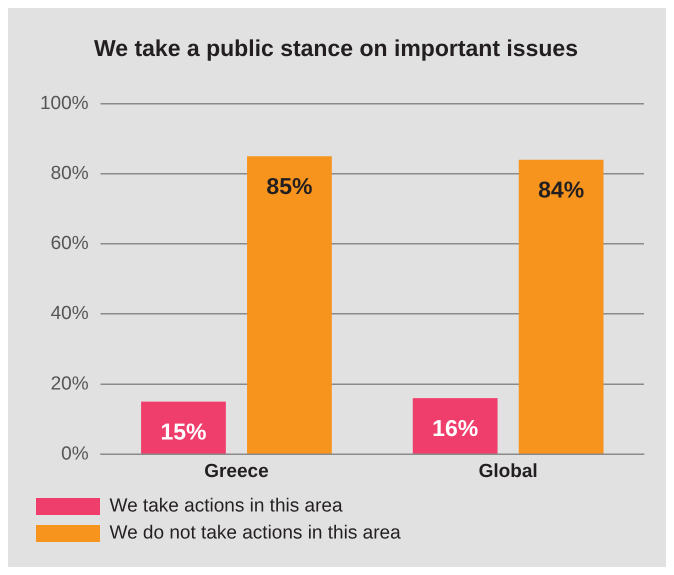  Describe the element at coordinates (69, 383) in the screenshot. I see `y-tick-label: 20%` at that location.